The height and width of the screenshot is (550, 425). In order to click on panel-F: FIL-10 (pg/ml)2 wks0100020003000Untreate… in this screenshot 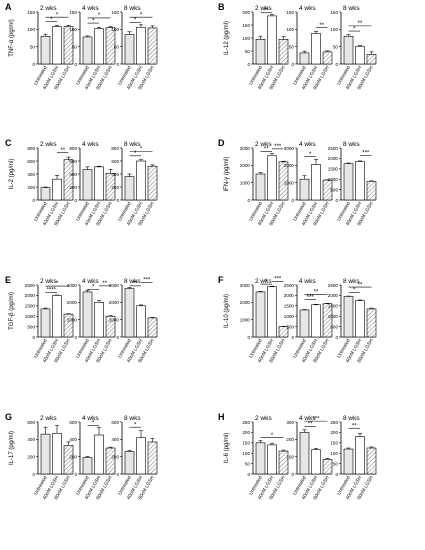, I will do `click(297, 319)`.